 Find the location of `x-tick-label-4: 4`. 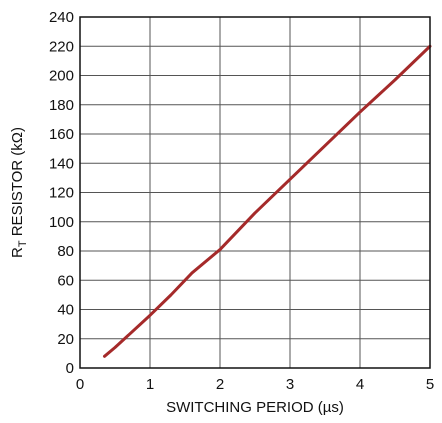

x-tick-label-4: 4 is located at coordinates (360, 384).